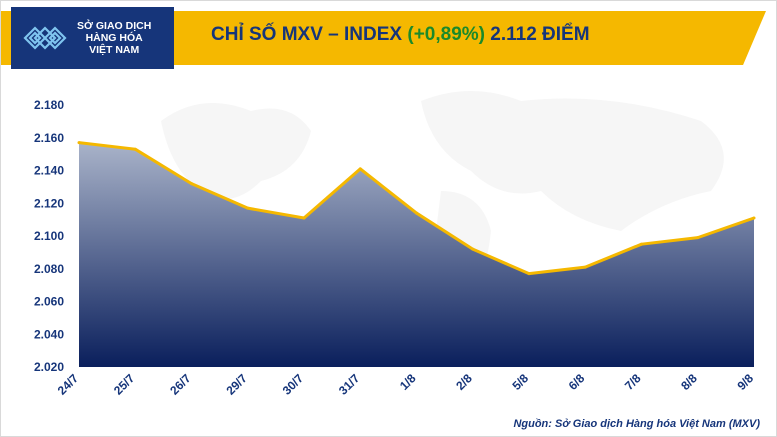 The height and width of the screenshot is (437, 777). I want to click on x-tick-label: 8/8, so click(689, 382).